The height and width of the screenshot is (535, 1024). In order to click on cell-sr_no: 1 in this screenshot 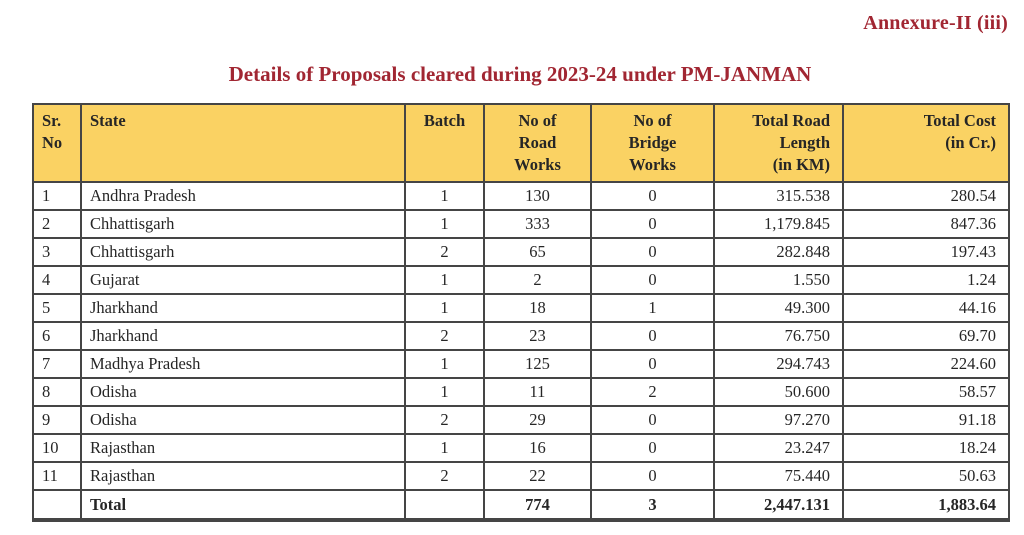, I will do `click(57, 196)`.